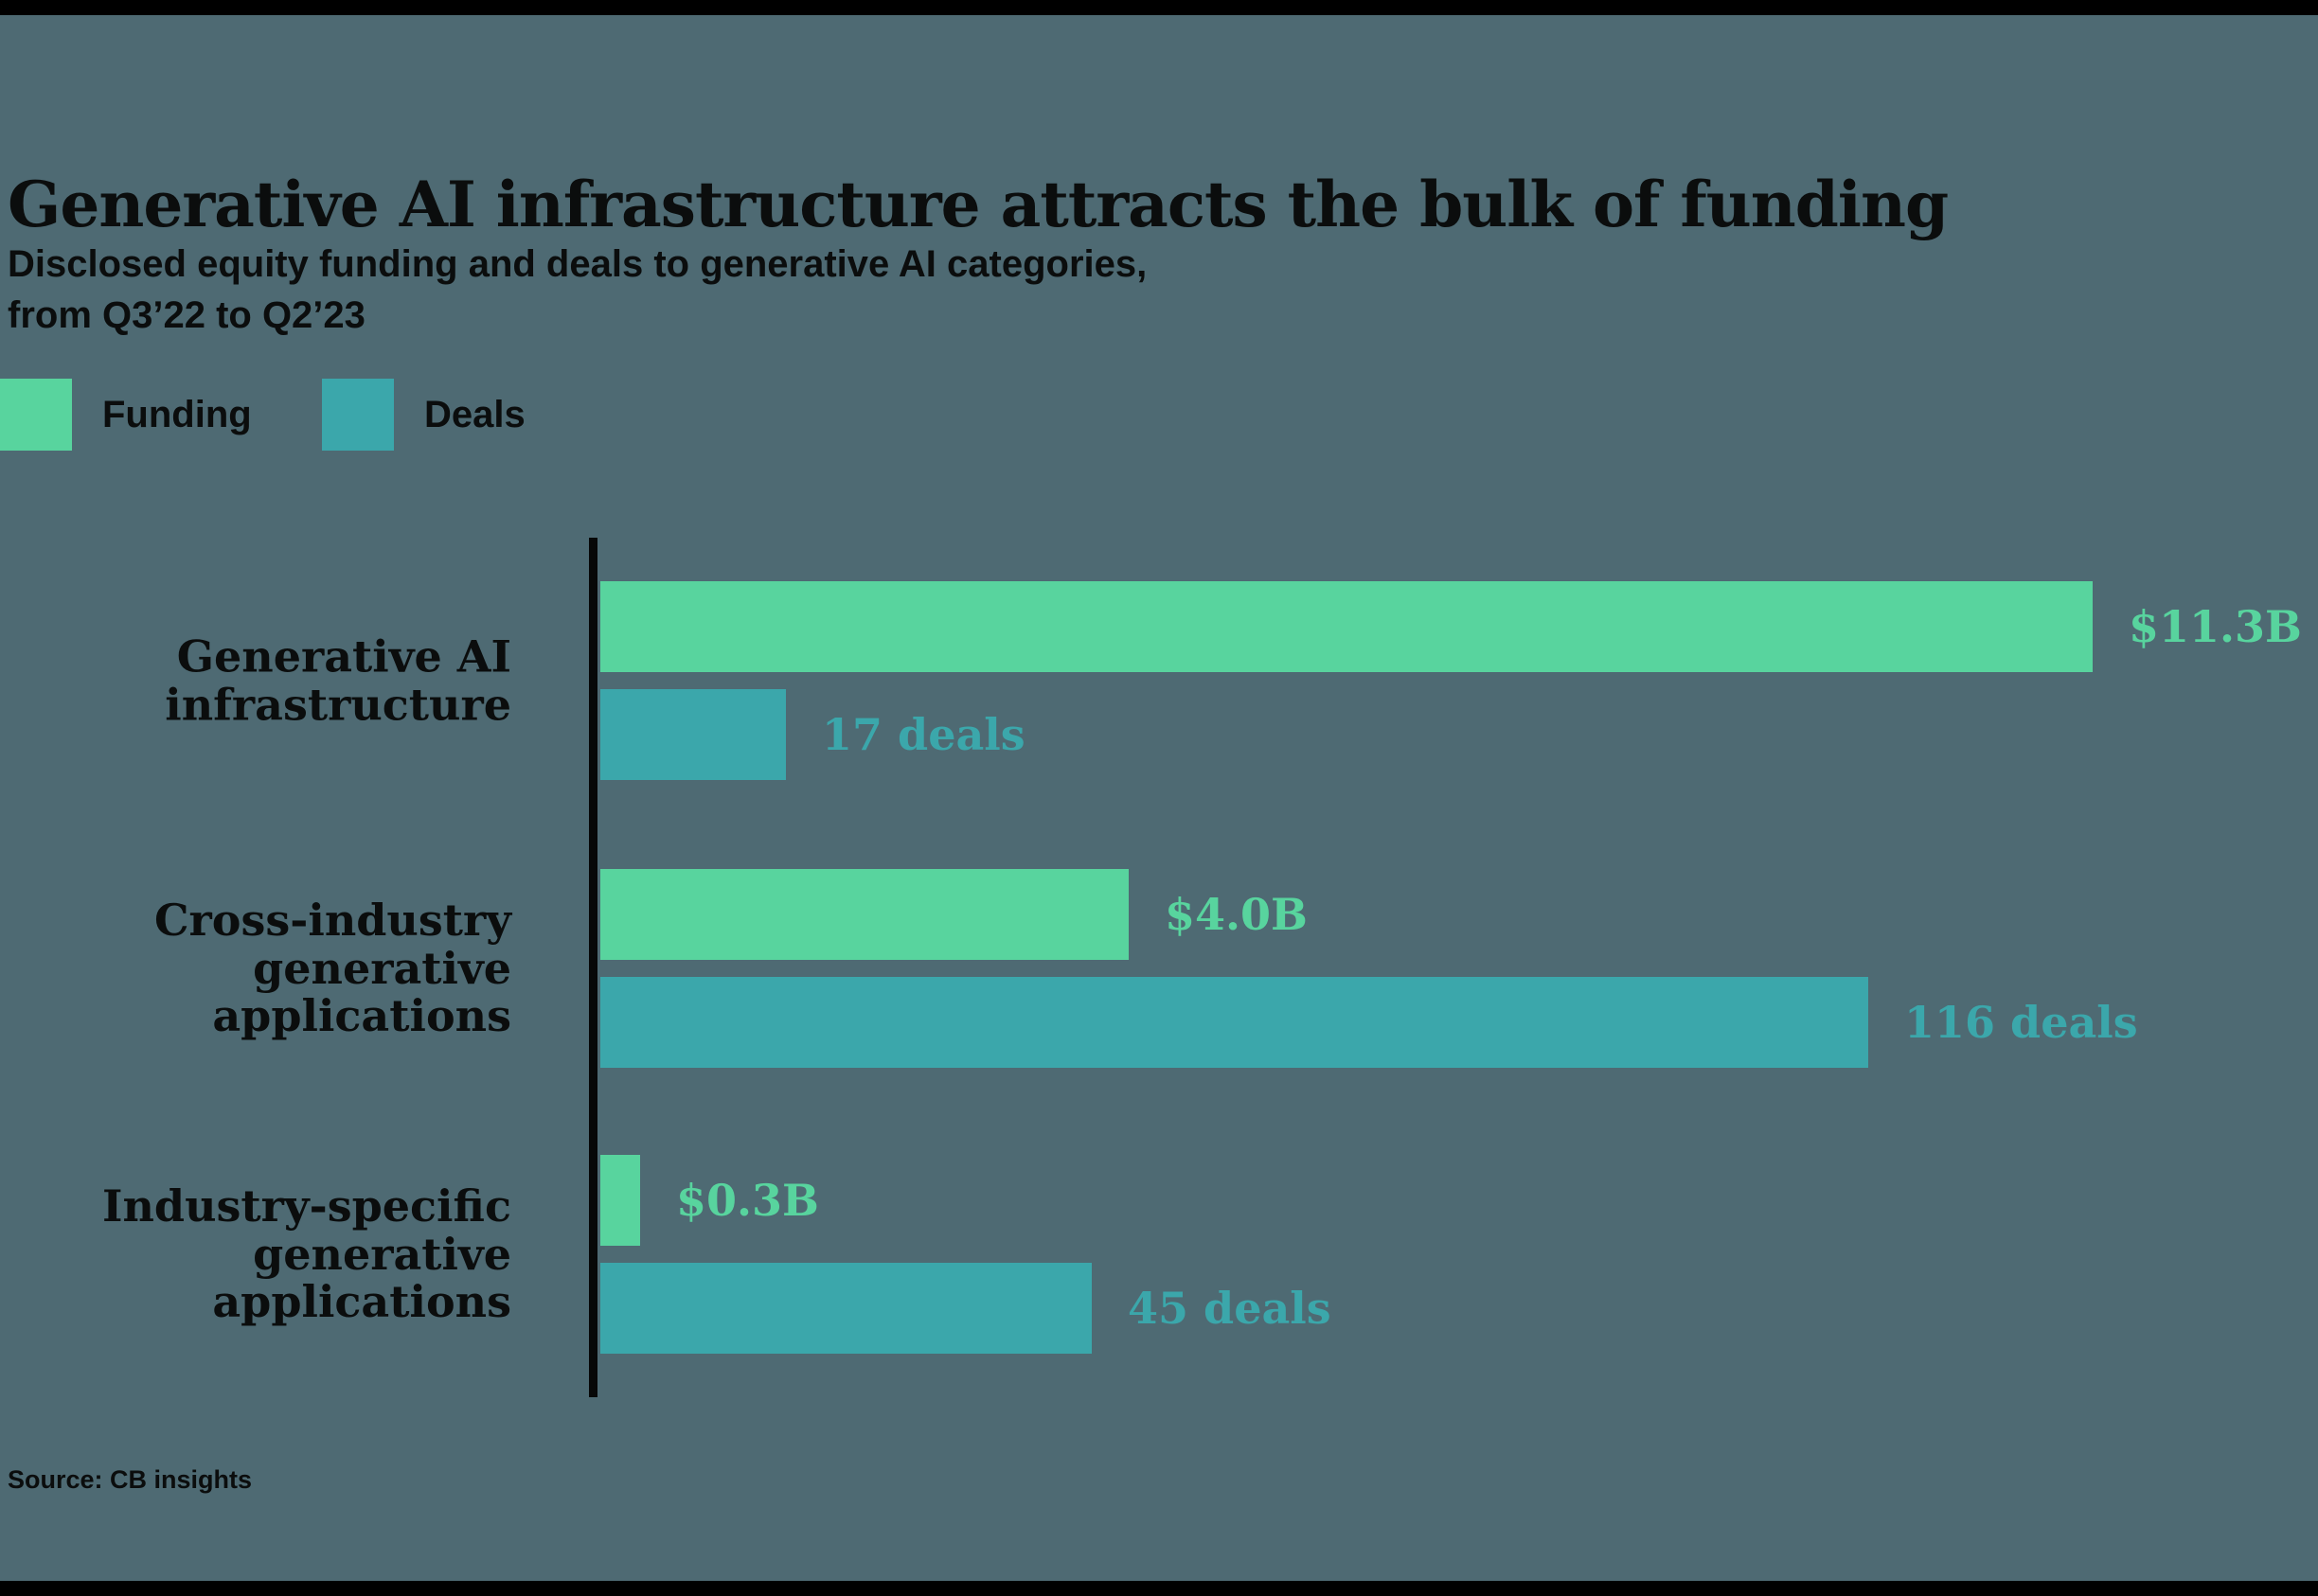 The height and width of the screenshot is (1596, 2318). I want to click on category-label: Cross-industry generative applications, so click(332, 968).